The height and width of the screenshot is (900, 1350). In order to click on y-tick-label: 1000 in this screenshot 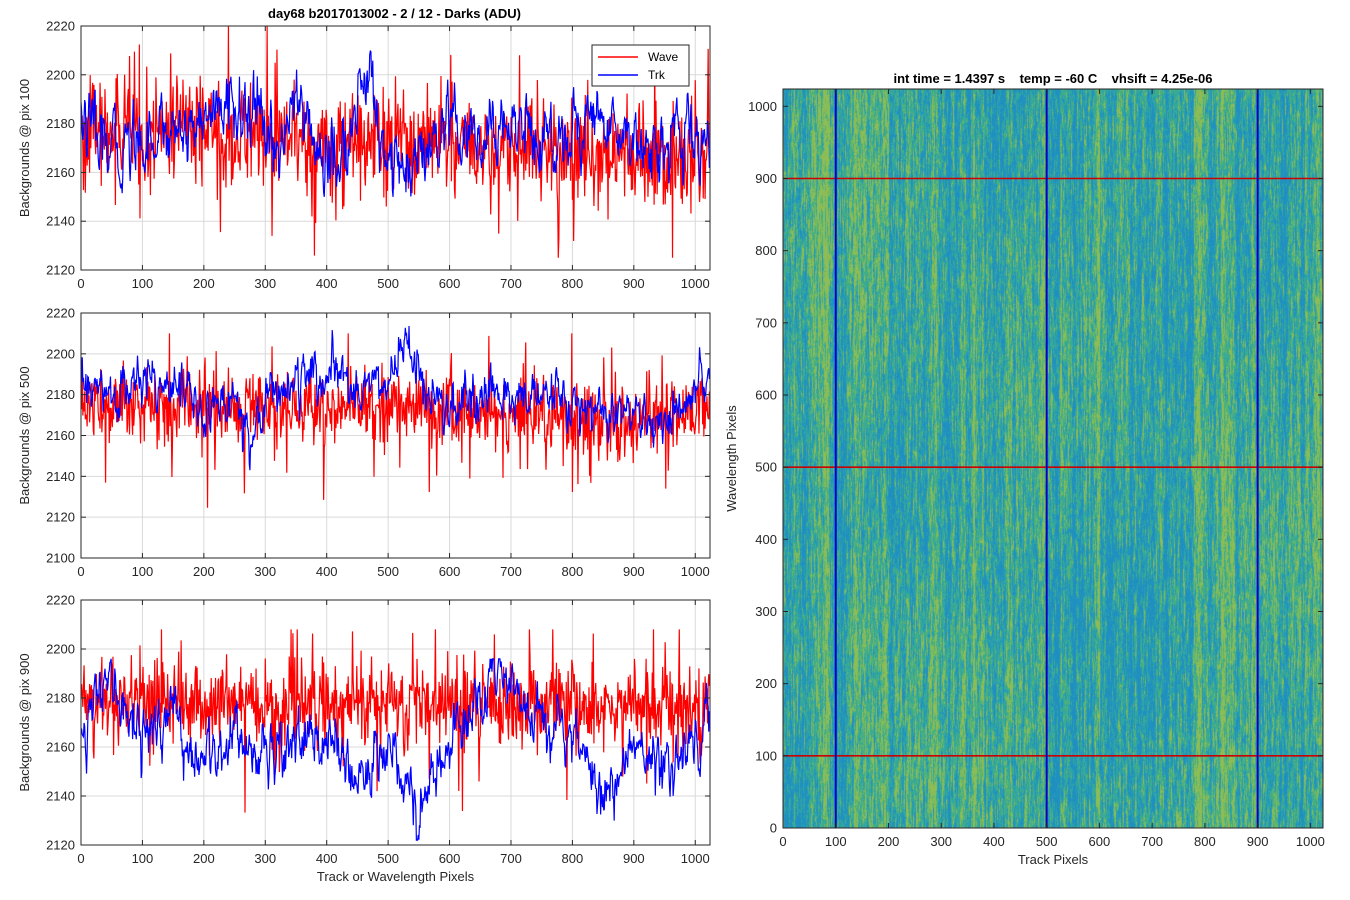, I will do `click(762, 106)`.